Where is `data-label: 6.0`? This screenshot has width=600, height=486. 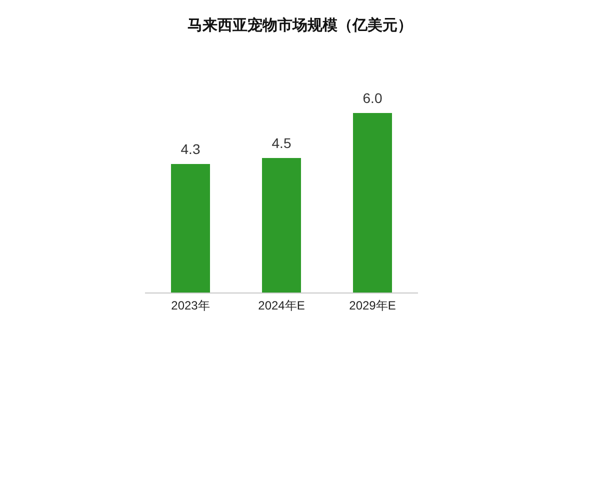 data-label: 6.0 is located at coordinates (372, 98).